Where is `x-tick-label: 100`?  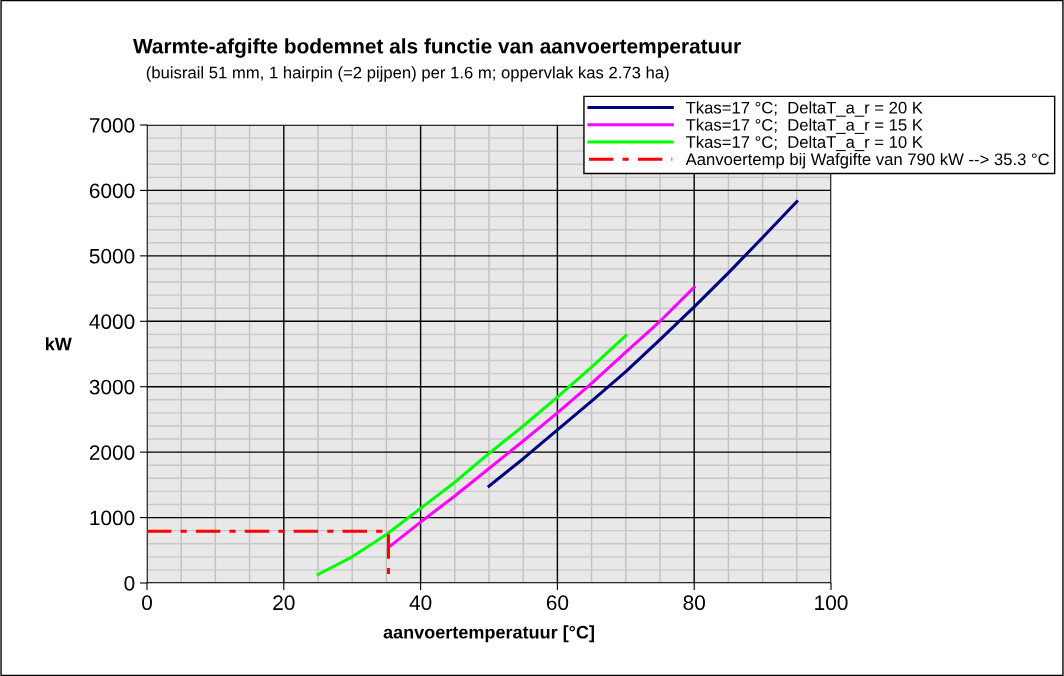
x-tick-label: 100 is located at coordinates (831, 603).